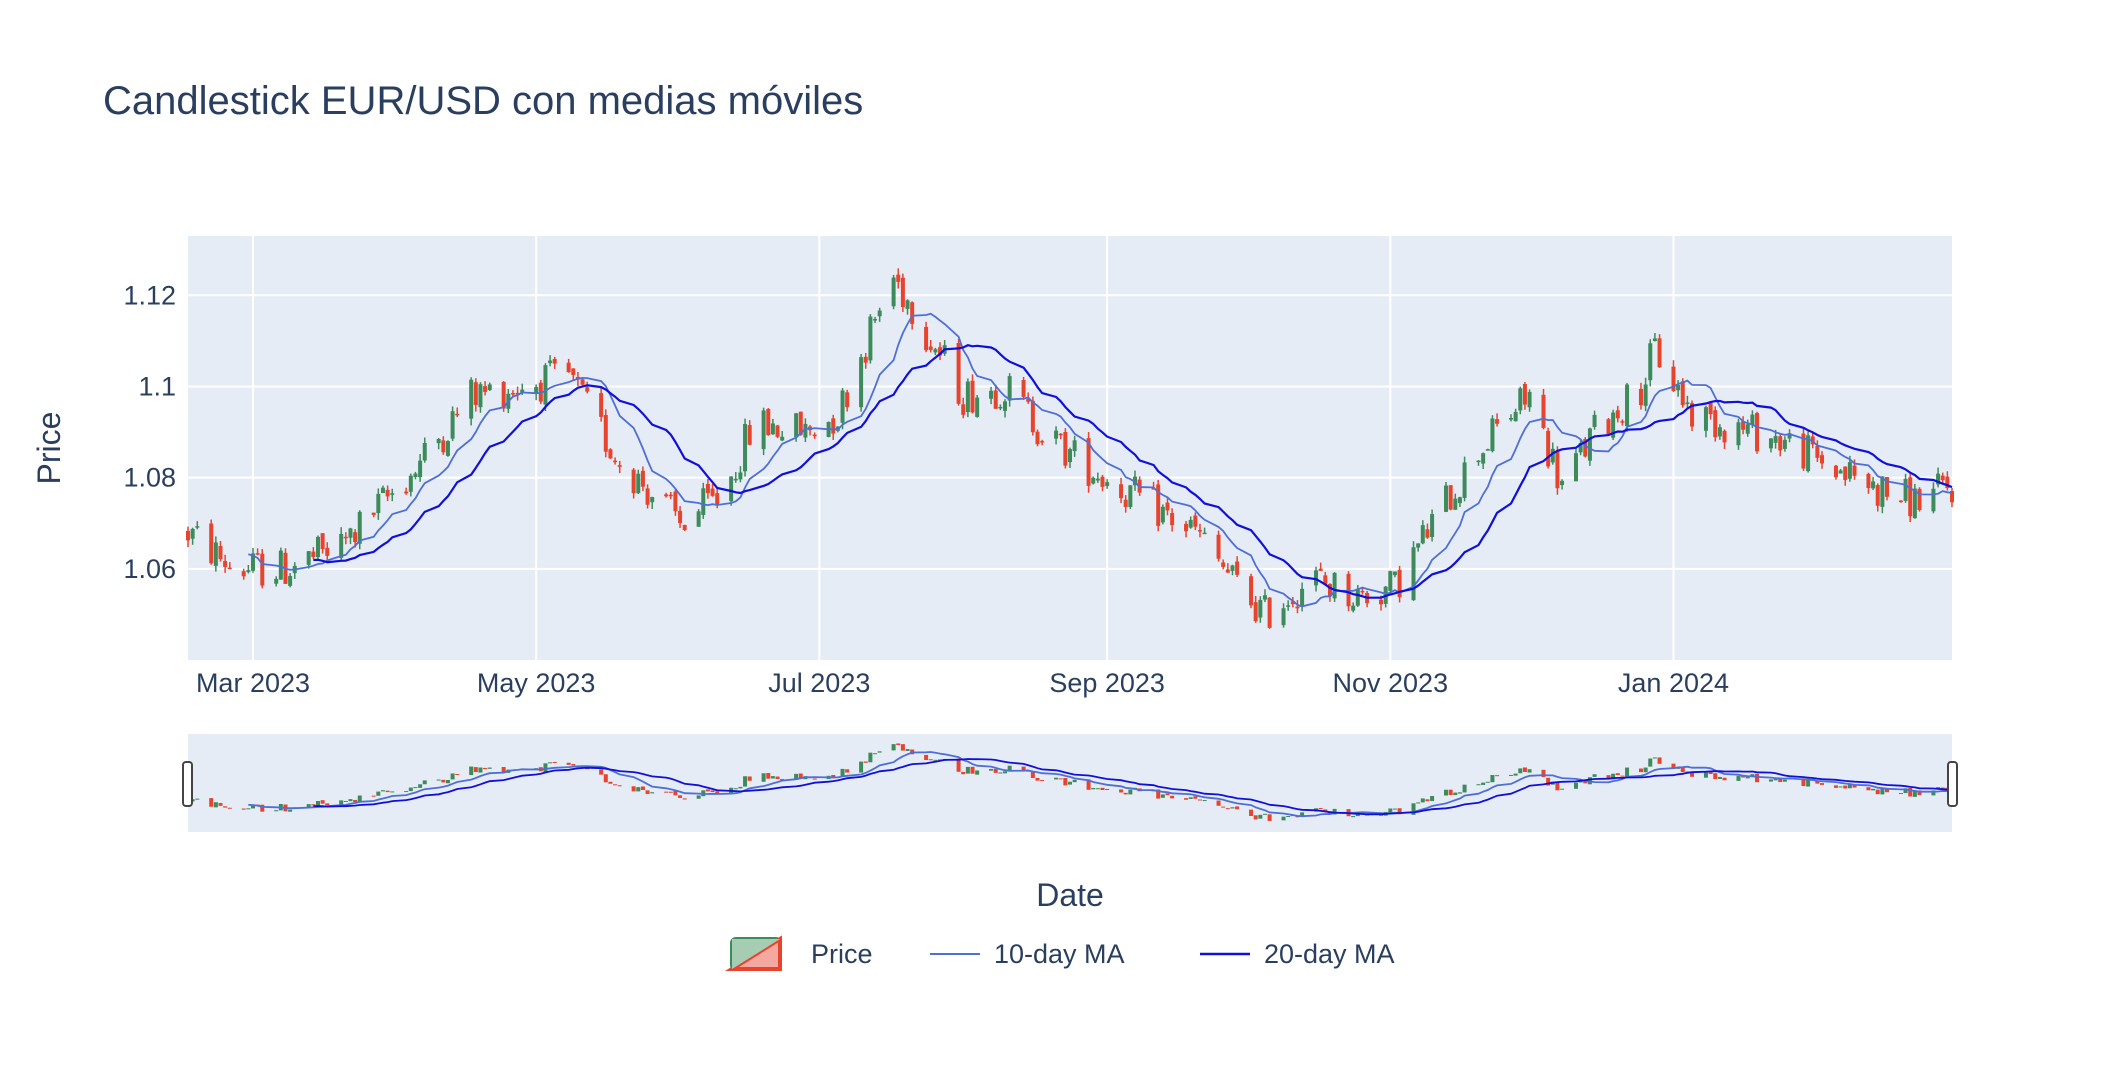  I want to click on legend-item-20-day-ma: 20-day MA, so click(1297, 954).